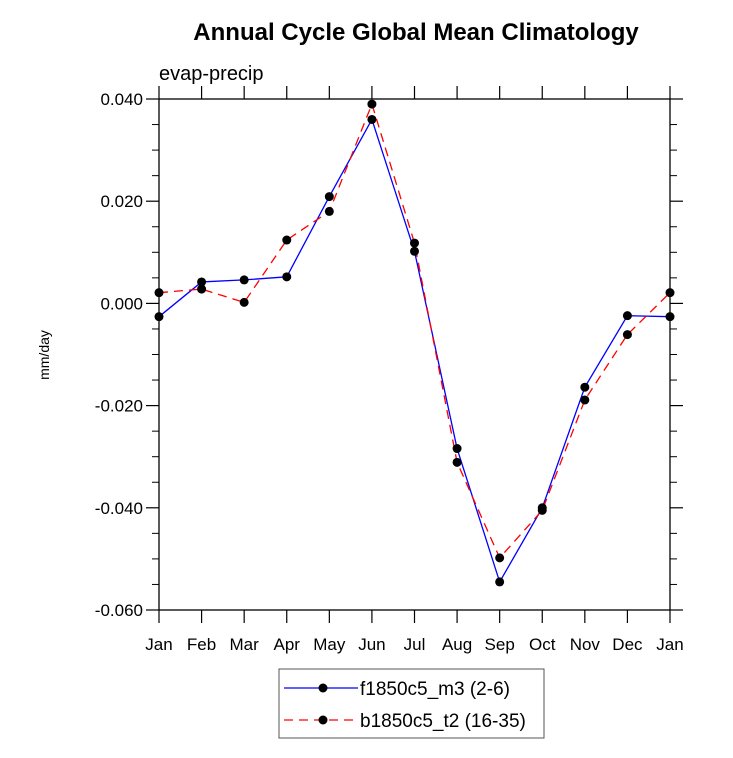 This screenshot has height=758, width=733. What do you see at coordinates (371, 644) in the screenshot?
I see `x-tick-label: Jun` at bounding box center [371, 644].